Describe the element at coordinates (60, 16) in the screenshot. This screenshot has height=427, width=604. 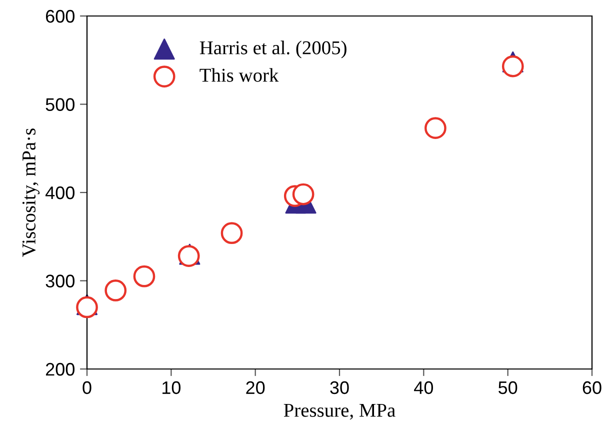
I see `y-tick-label: 600` at that location.